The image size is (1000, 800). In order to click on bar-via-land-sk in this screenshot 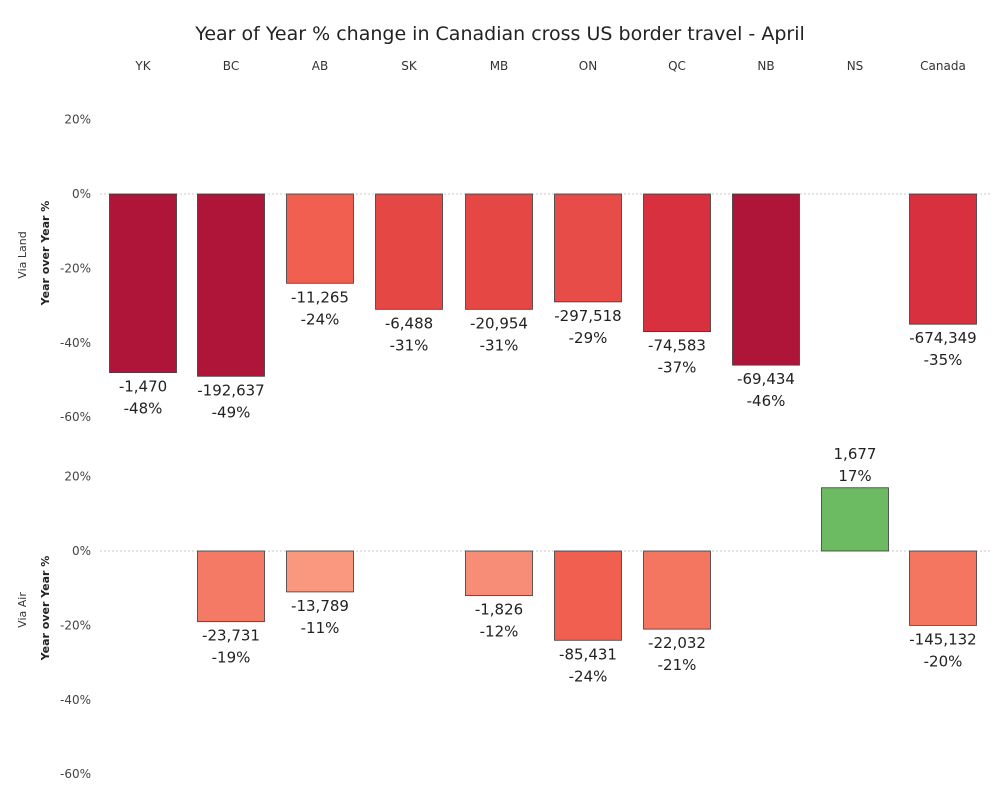, I will do `click(409, 251)`.